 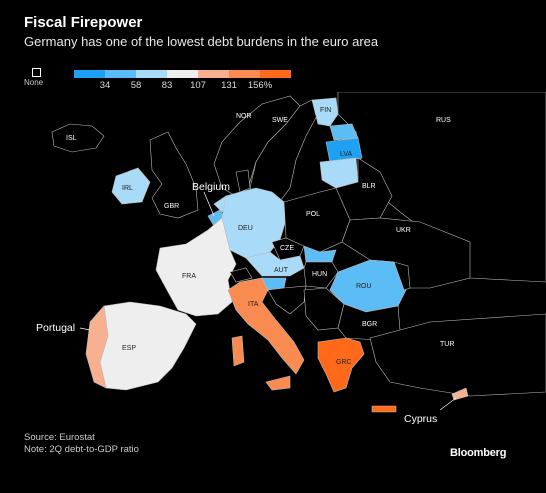 What do you see at coordinates (443, 120) in the screenshot?
I see `label-rus: RUS` at bounding box center [443, 120].